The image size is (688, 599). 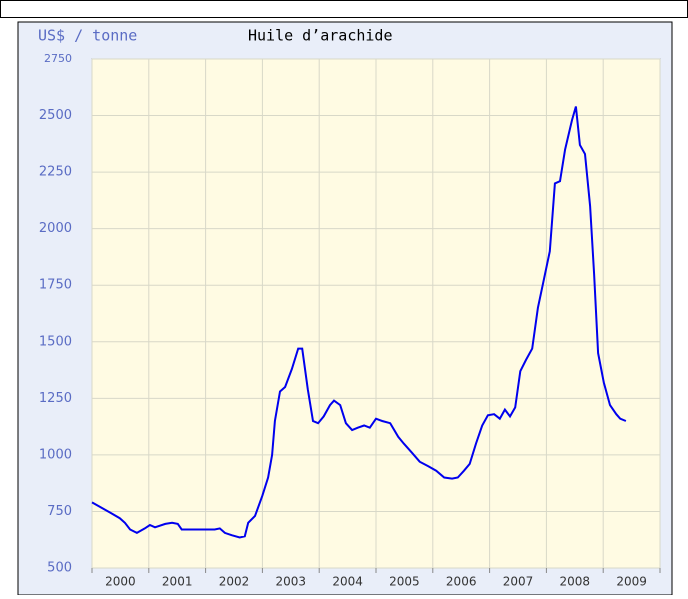 What do you see at coordinates (518, 582) in the screenshot?
I see `x-tick-label: 2007` at bounding box center [518, 582].